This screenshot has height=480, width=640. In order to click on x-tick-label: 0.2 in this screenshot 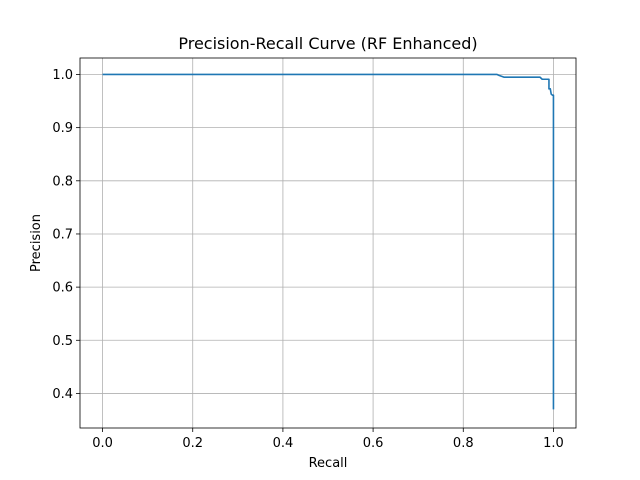, I will do `click(192, 443)`.